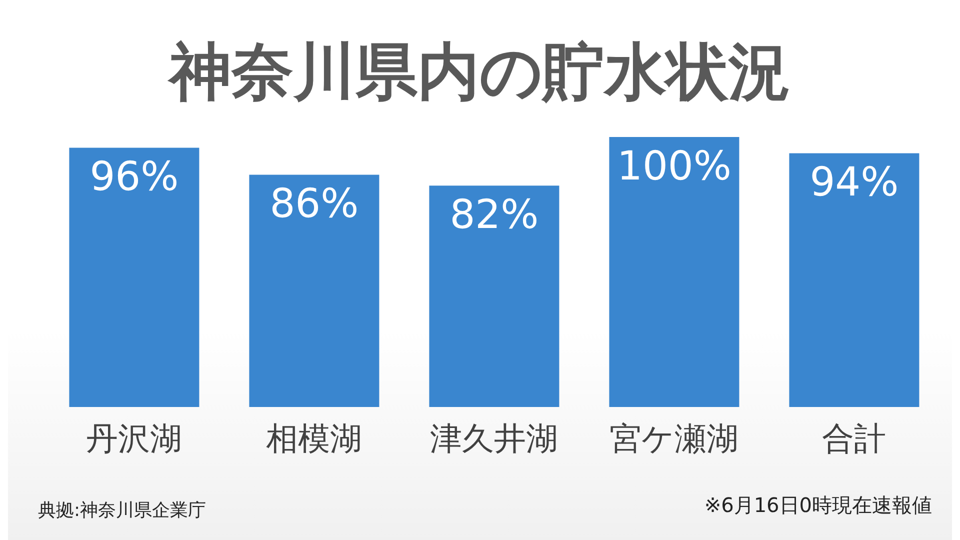 The image size is (960, 540). Describe the element at coordinates (494, 215) in the screenshot. I see `data-label: 82%` at that location.